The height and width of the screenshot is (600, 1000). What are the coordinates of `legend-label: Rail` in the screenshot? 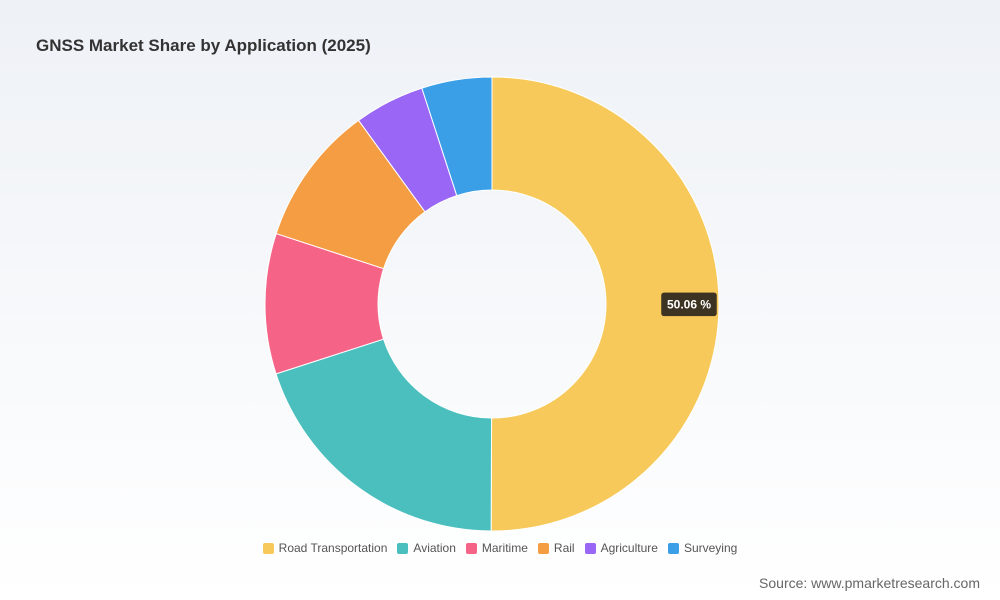 It's located at (564, 548).